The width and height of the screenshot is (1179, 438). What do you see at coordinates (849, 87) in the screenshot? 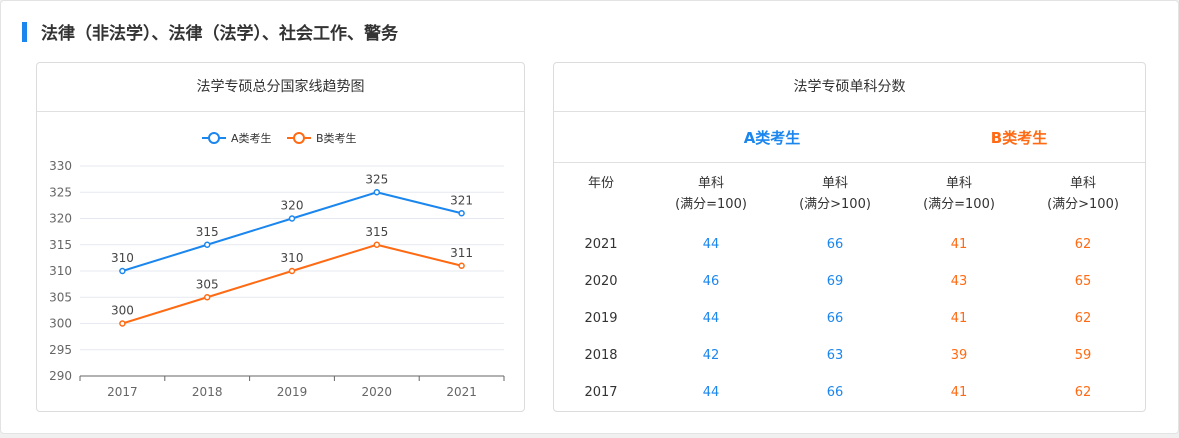
I see `table-title: 法学专硕单科分数` at bounding box center [849, 87].